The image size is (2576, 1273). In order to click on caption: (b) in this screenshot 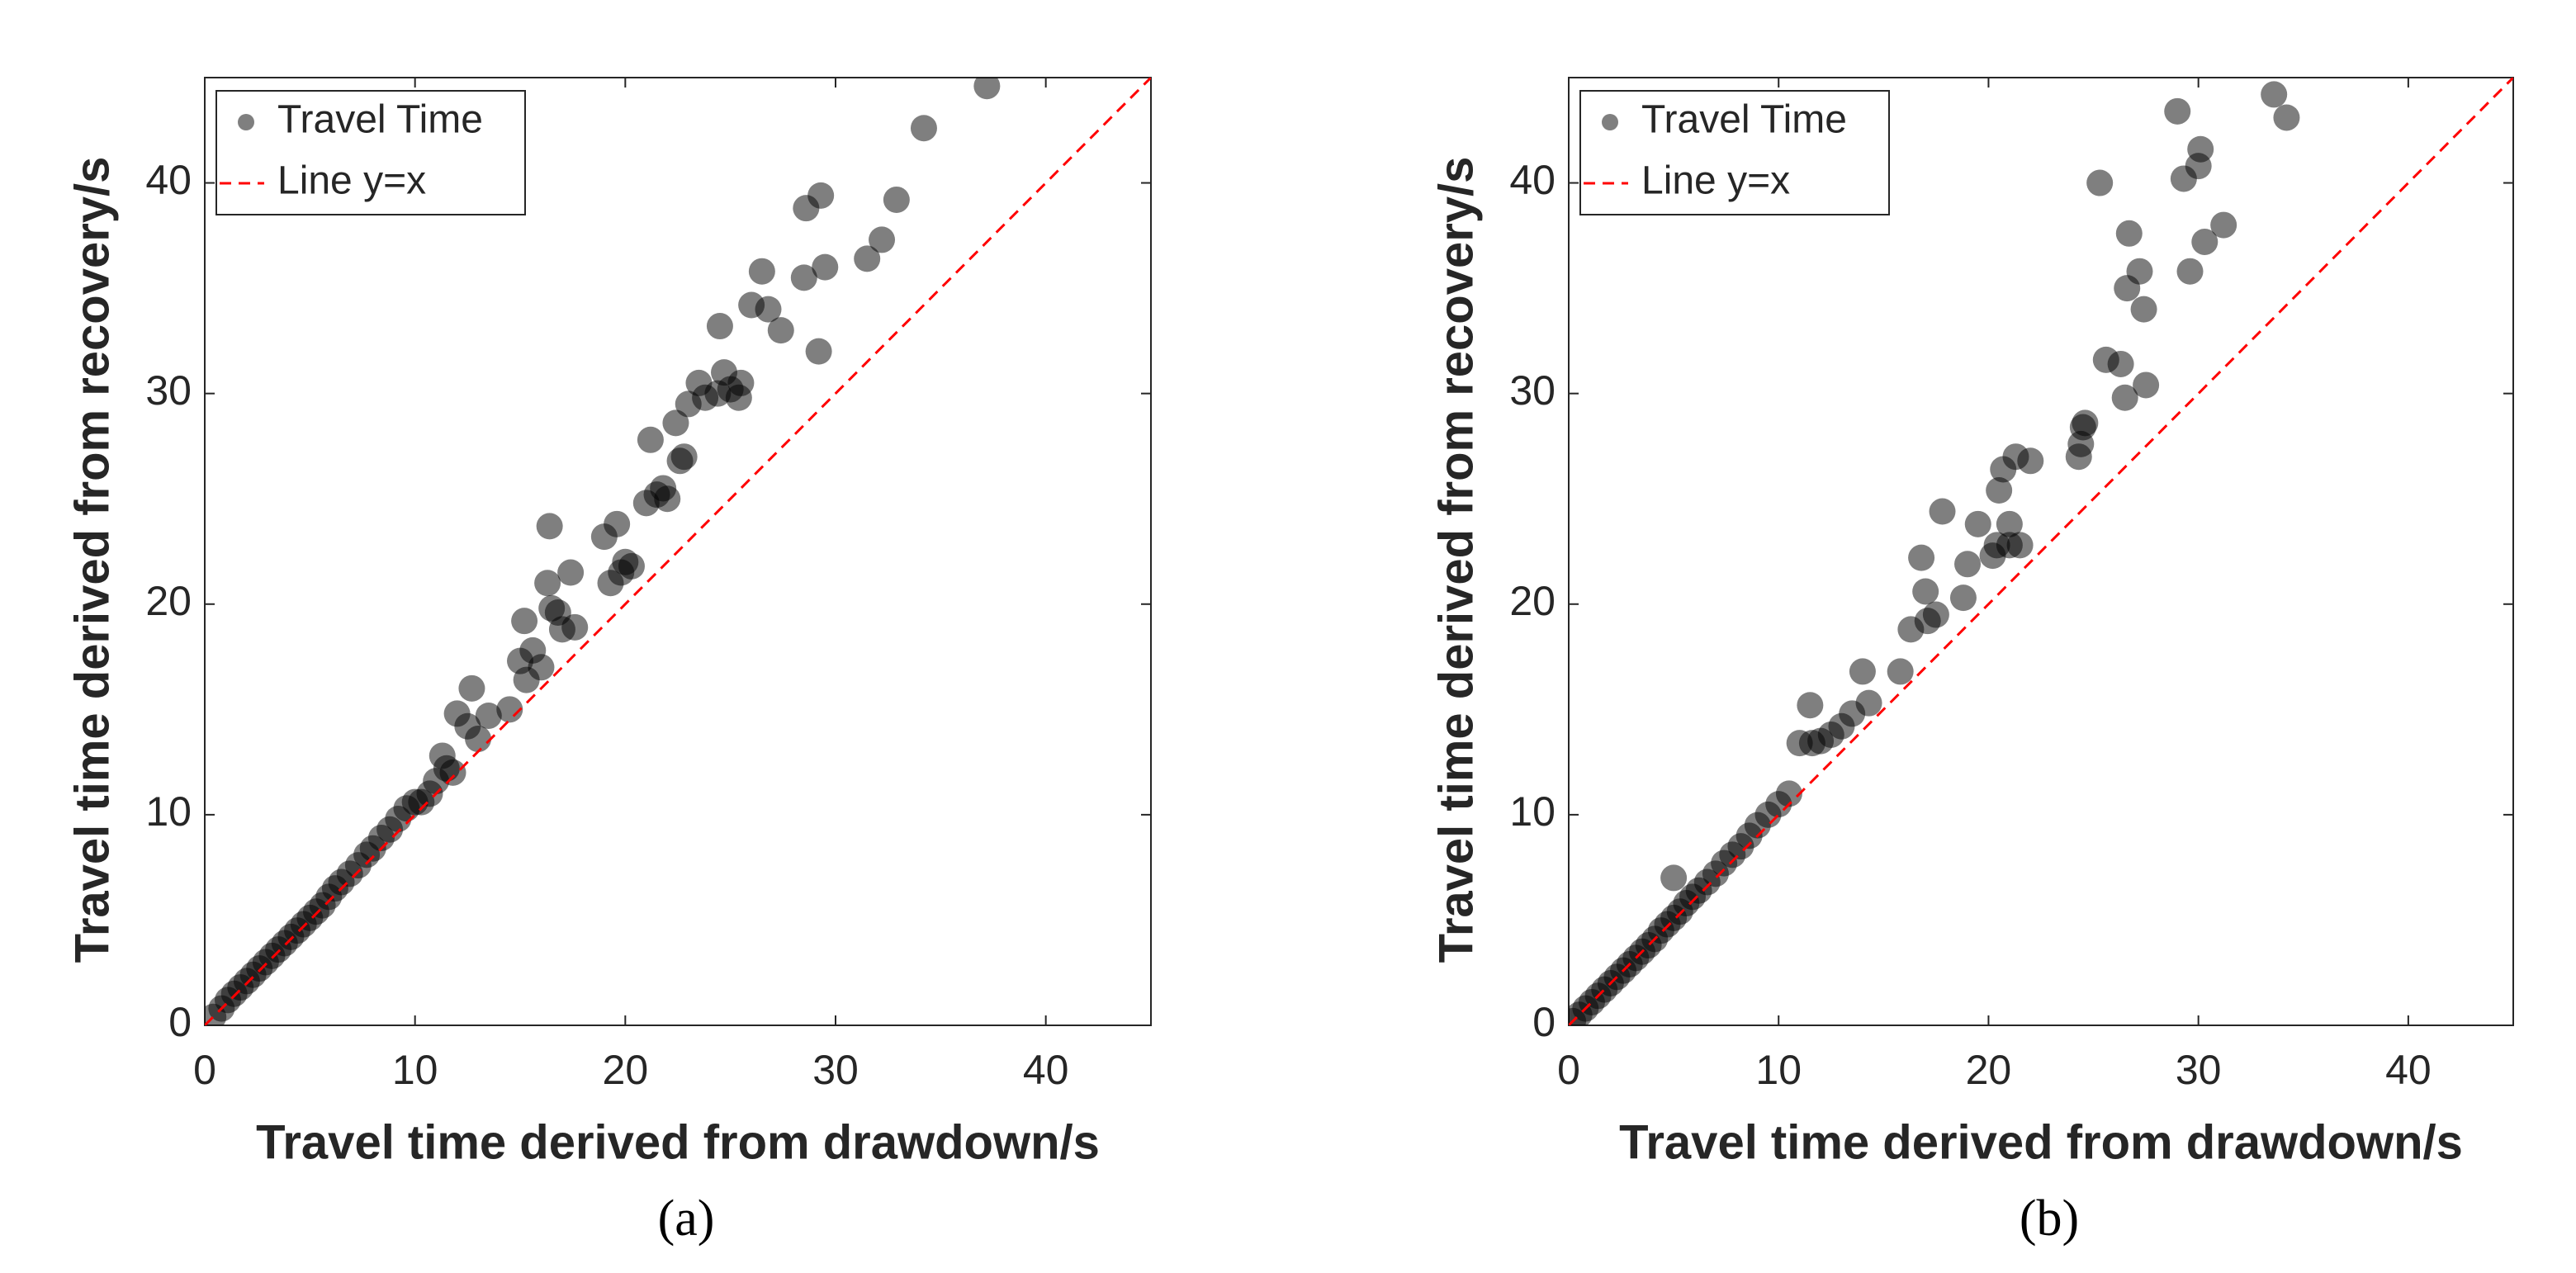, I will do `click(2049, 1218)`.